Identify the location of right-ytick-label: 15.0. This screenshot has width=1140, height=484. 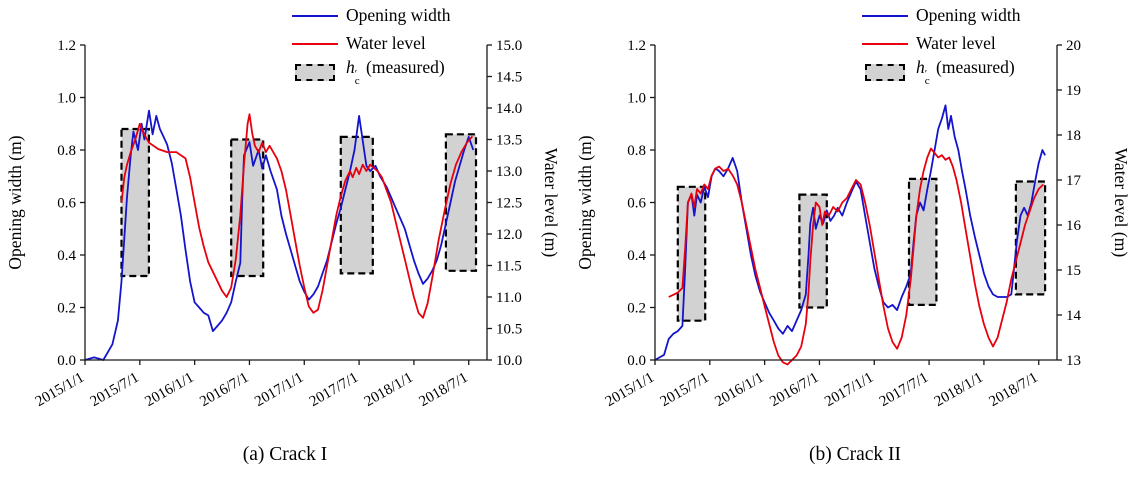
(509, 46).